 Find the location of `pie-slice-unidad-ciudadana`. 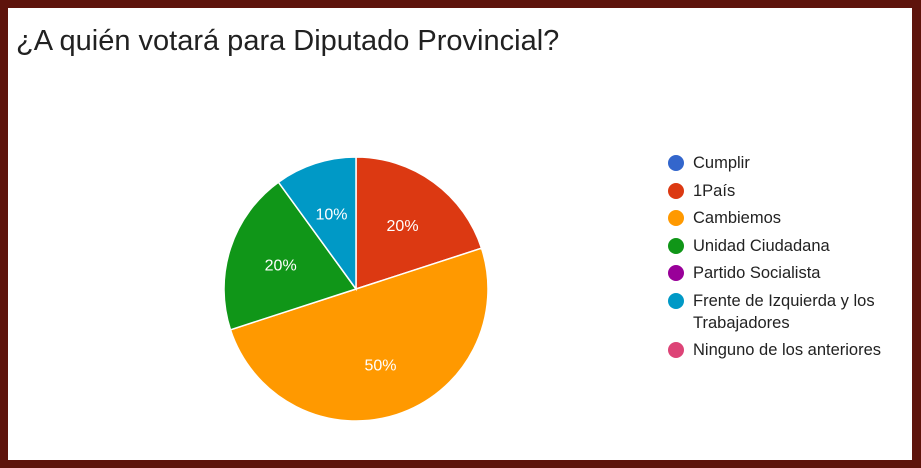

pie-slice-unidad-ciudadana is located at coordinates (290, 256).